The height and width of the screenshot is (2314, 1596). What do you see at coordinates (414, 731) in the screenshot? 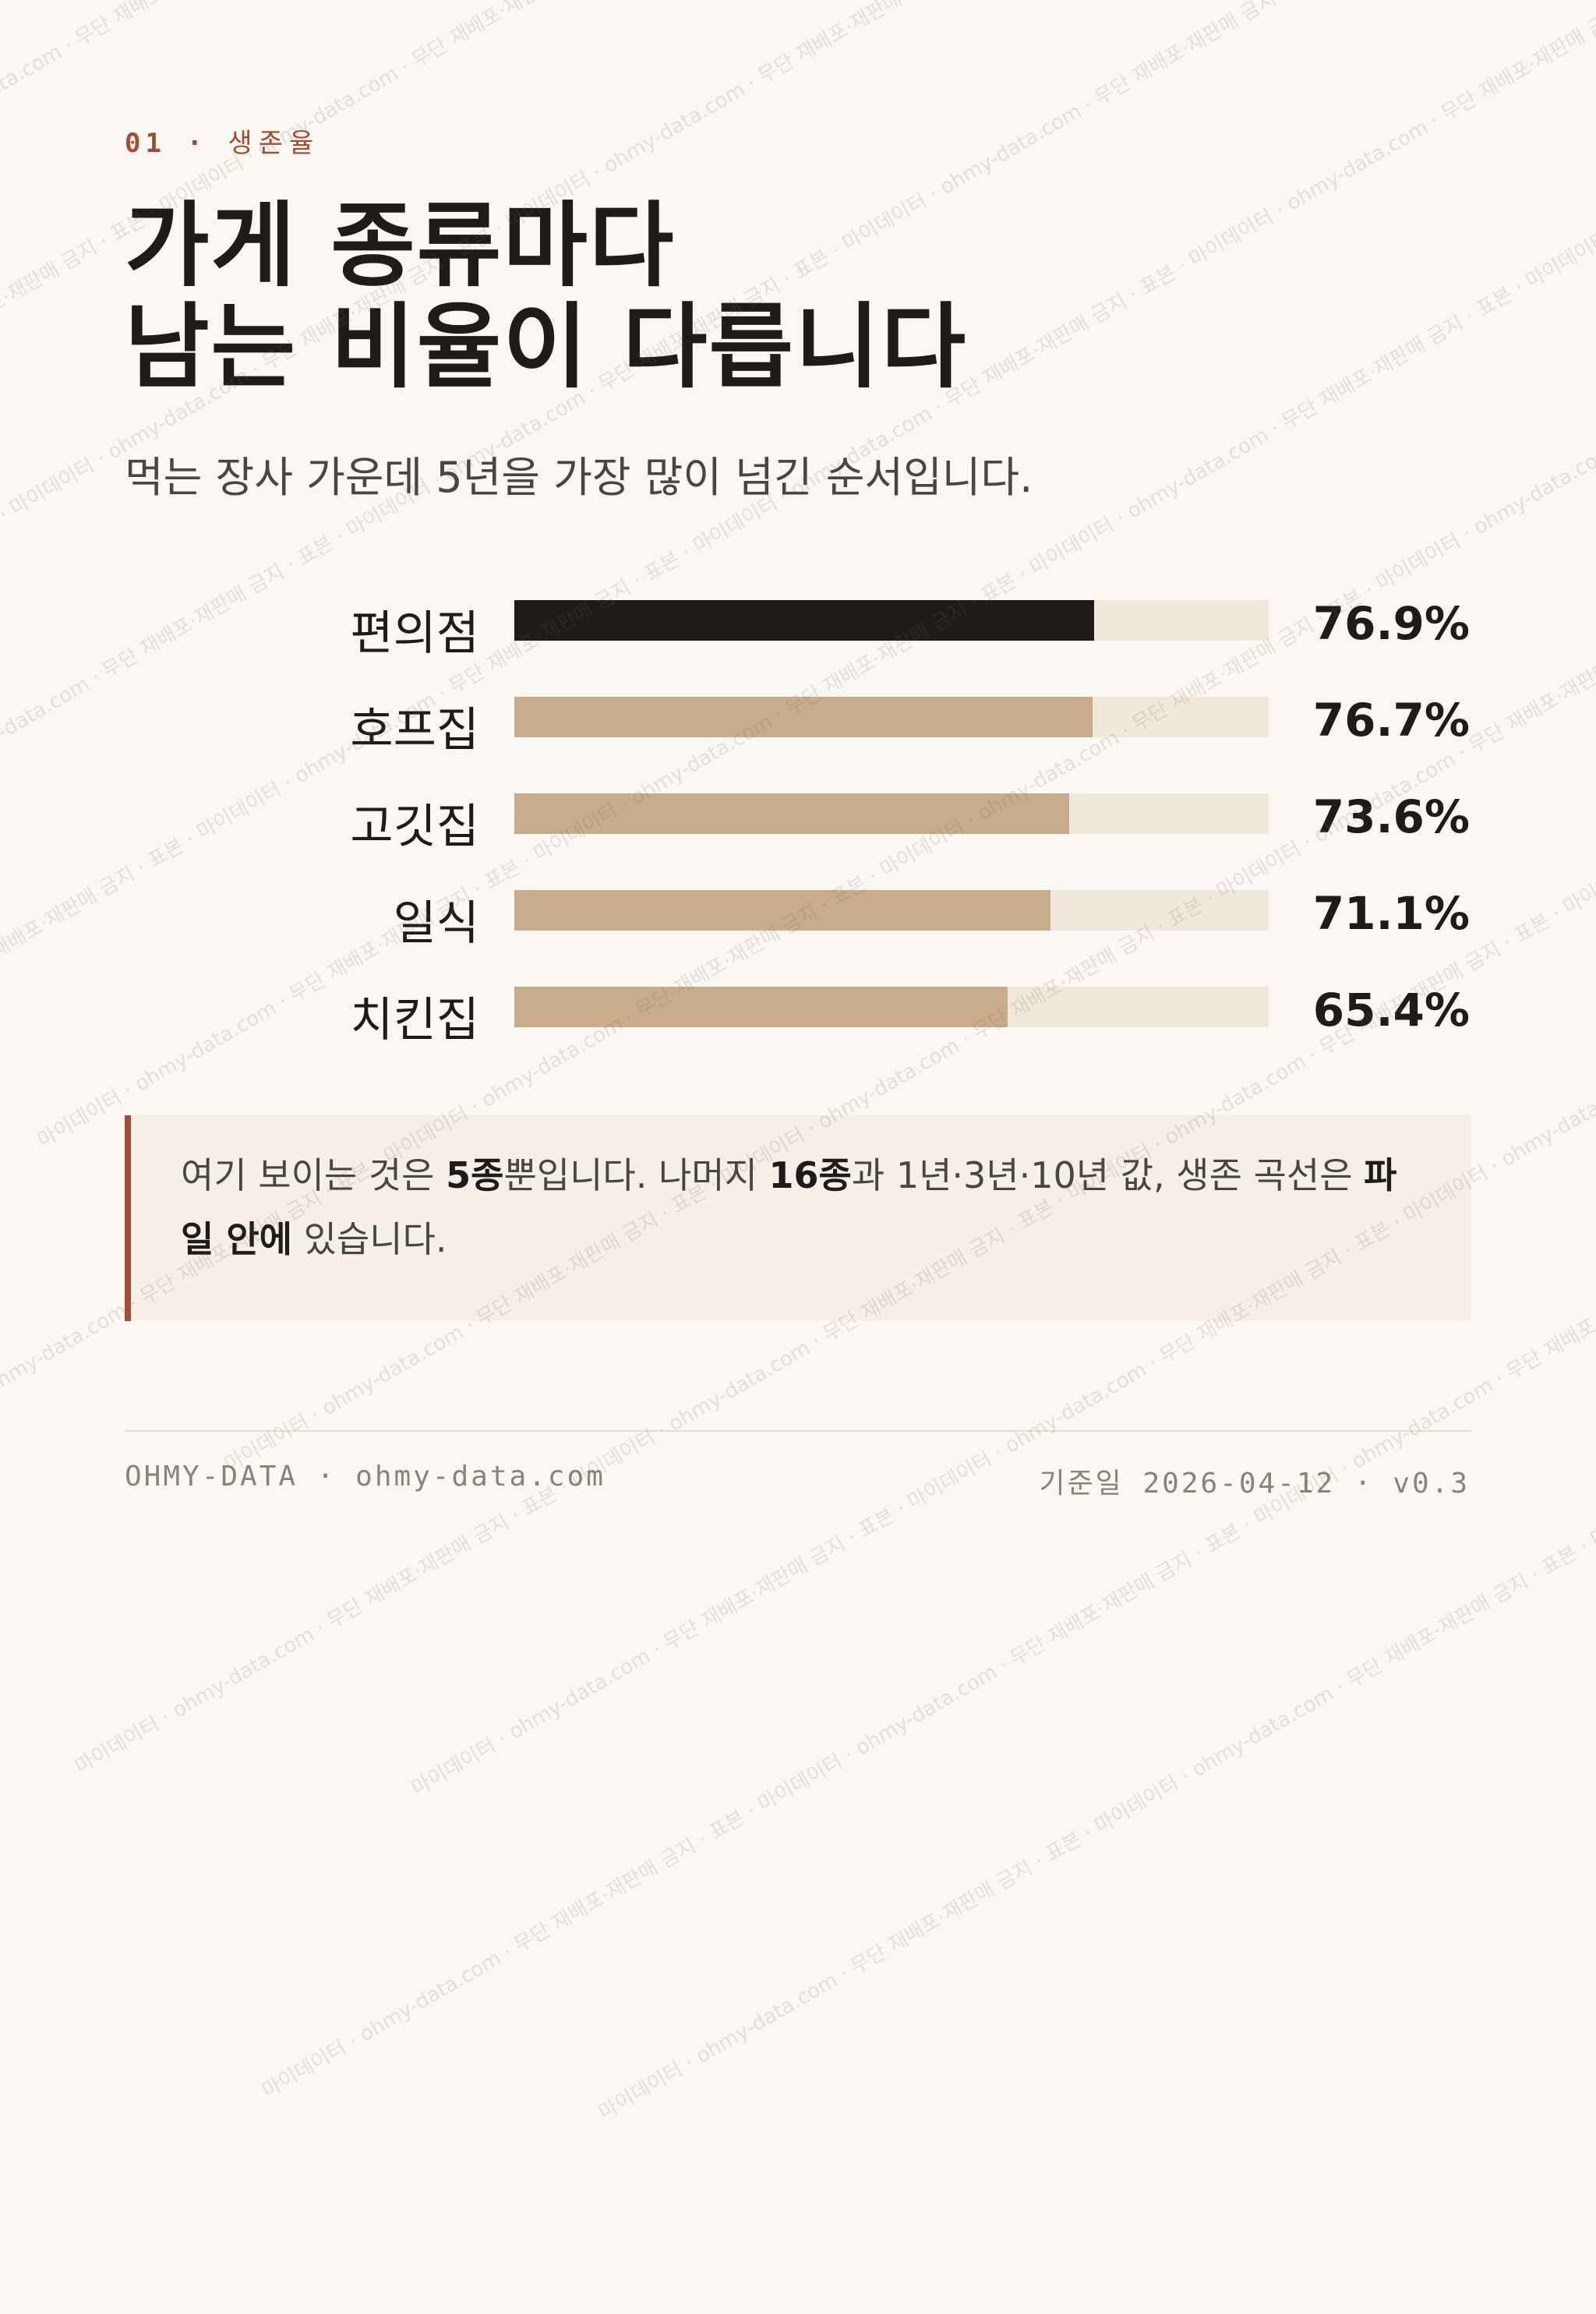
I see `category-label: 호프집` at bounding box center [414, 731].